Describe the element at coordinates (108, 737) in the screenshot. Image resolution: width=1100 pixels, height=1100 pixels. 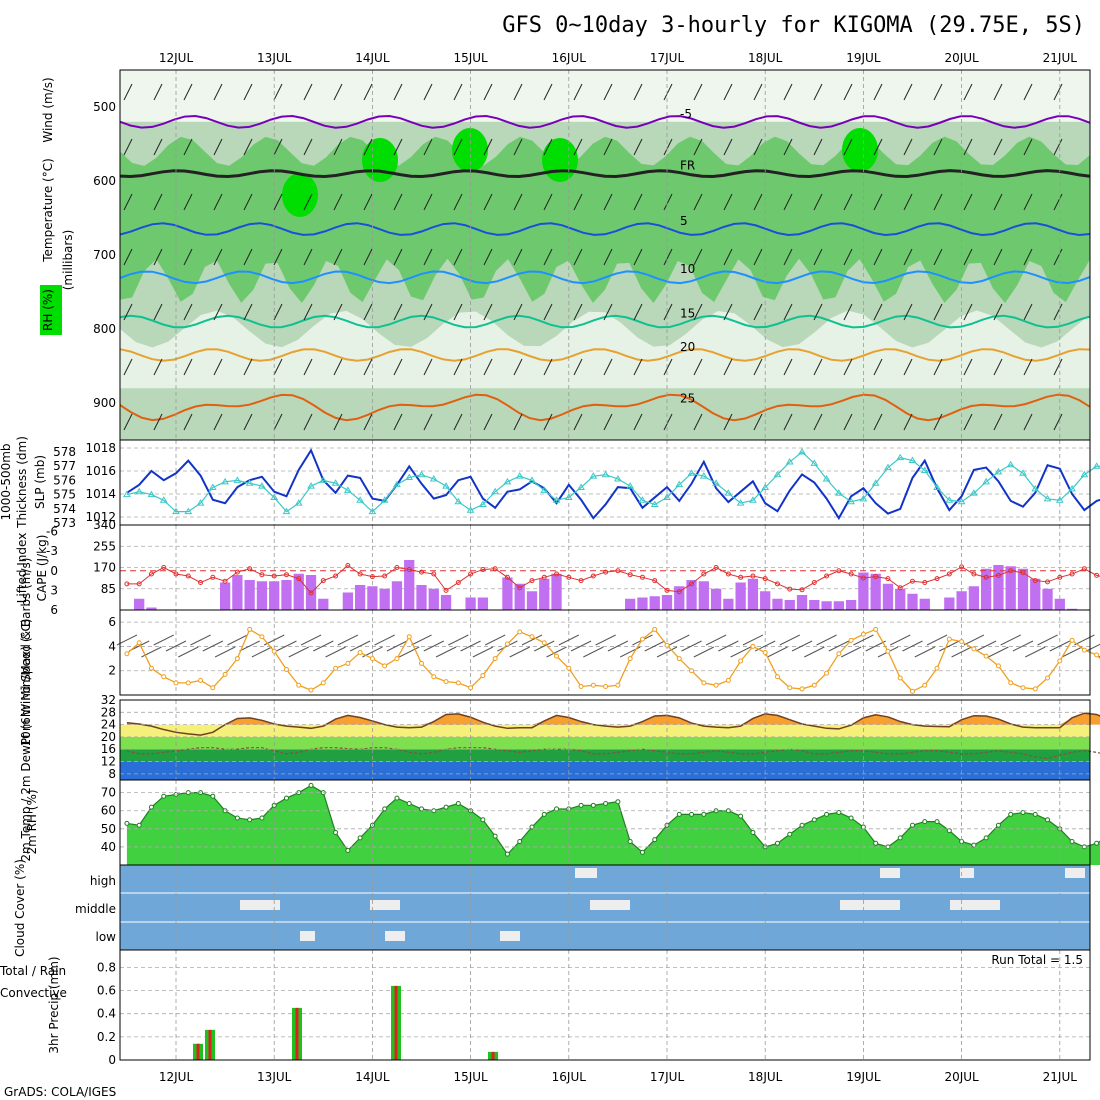
I see `temperature-tick-label: 20` at that location.